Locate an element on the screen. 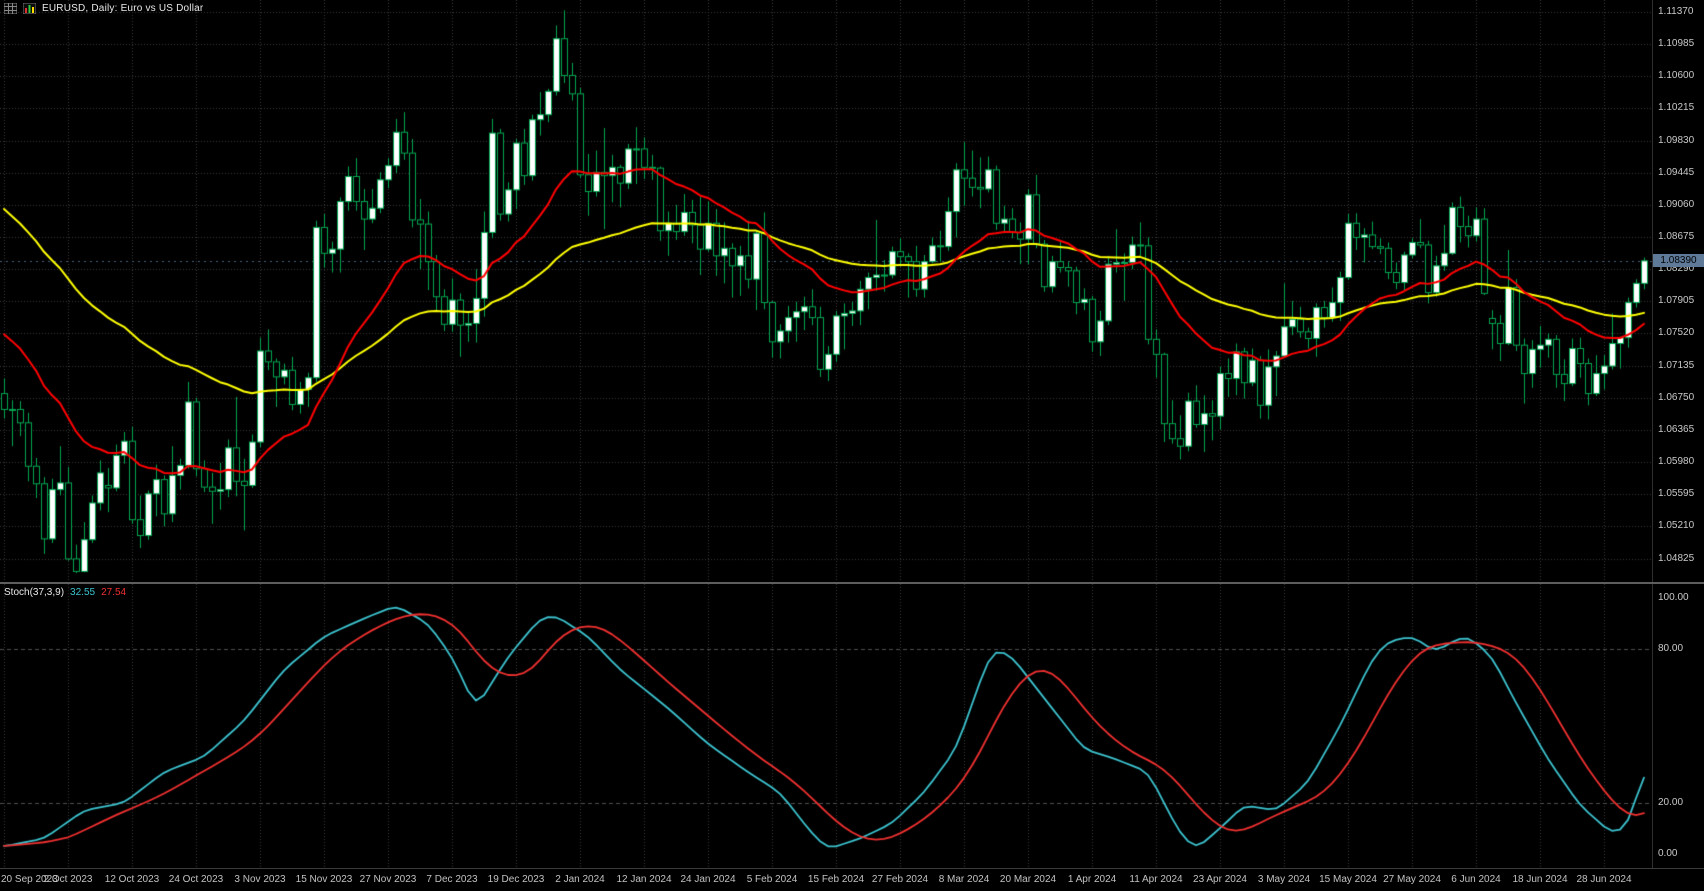 Image resolution: width=1704 pixels, height=891 pixels. stoch-signal-value: 27.54 is located at coordinates (114, 592).